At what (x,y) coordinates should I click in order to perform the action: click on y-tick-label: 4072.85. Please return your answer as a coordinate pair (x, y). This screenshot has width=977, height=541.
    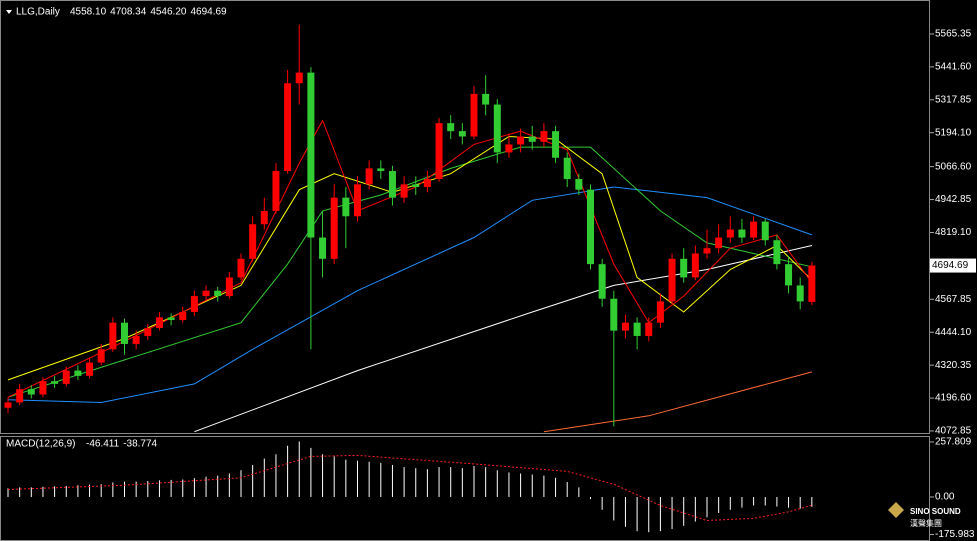
    Looking at the image, I should click on (953, 431).